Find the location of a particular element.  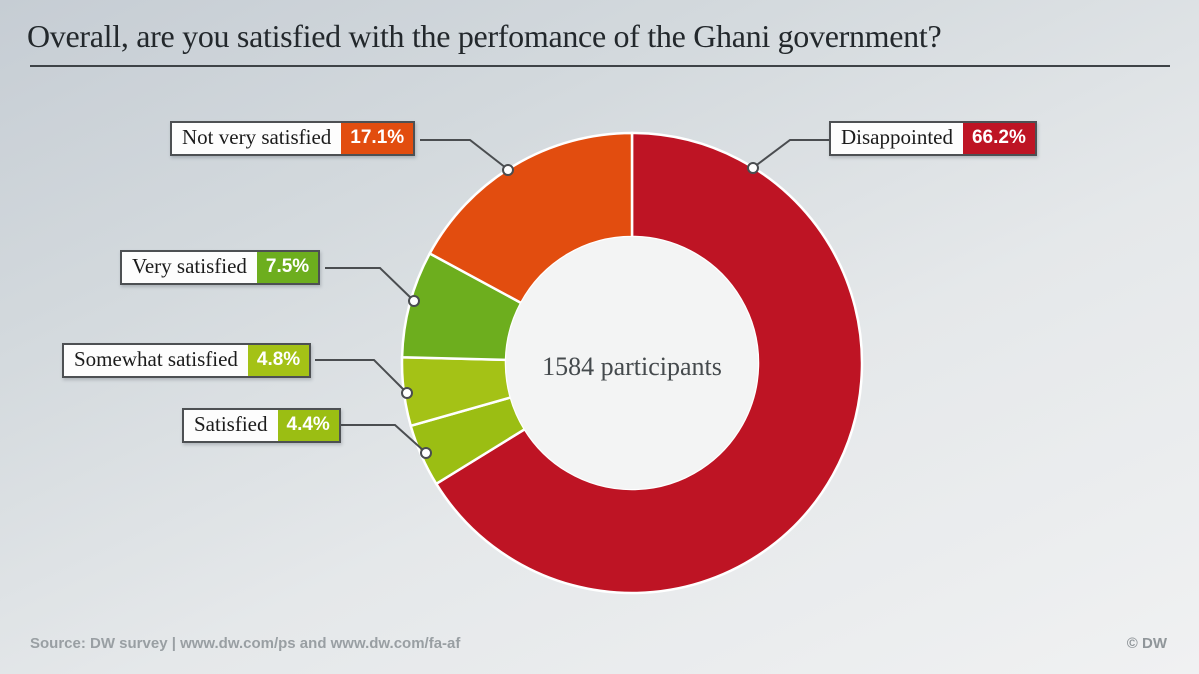

callout-not-very-satisfied: Not very satisfied 17.1% is located at coordinates (293, 138).